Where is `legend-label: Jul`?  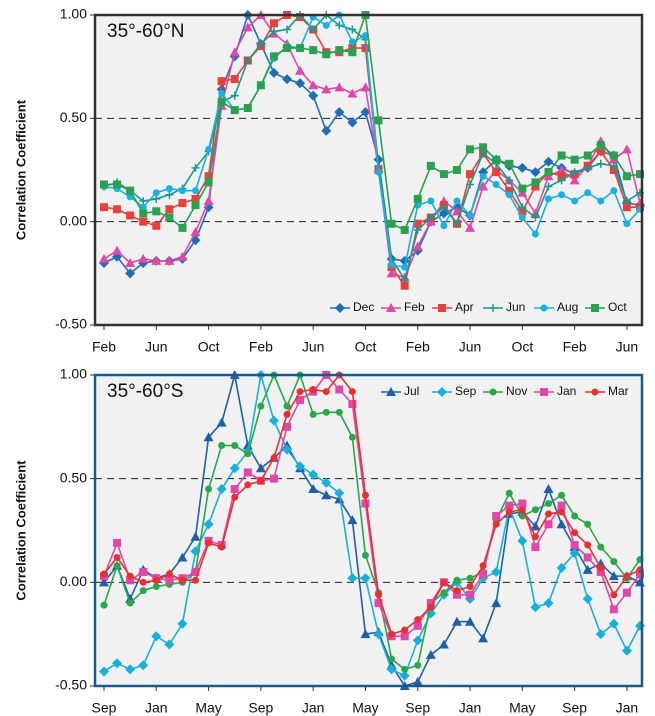 legend-label: Jul is located at coordinates (411, 391).